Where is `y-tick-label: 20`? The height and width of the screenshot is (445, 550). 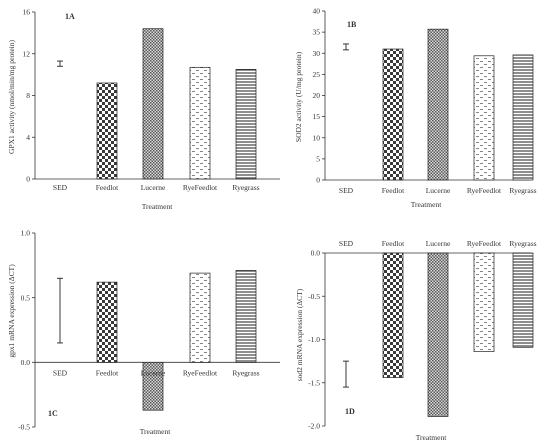
y-tick-label: 20 is located at coordinates (317, 95).